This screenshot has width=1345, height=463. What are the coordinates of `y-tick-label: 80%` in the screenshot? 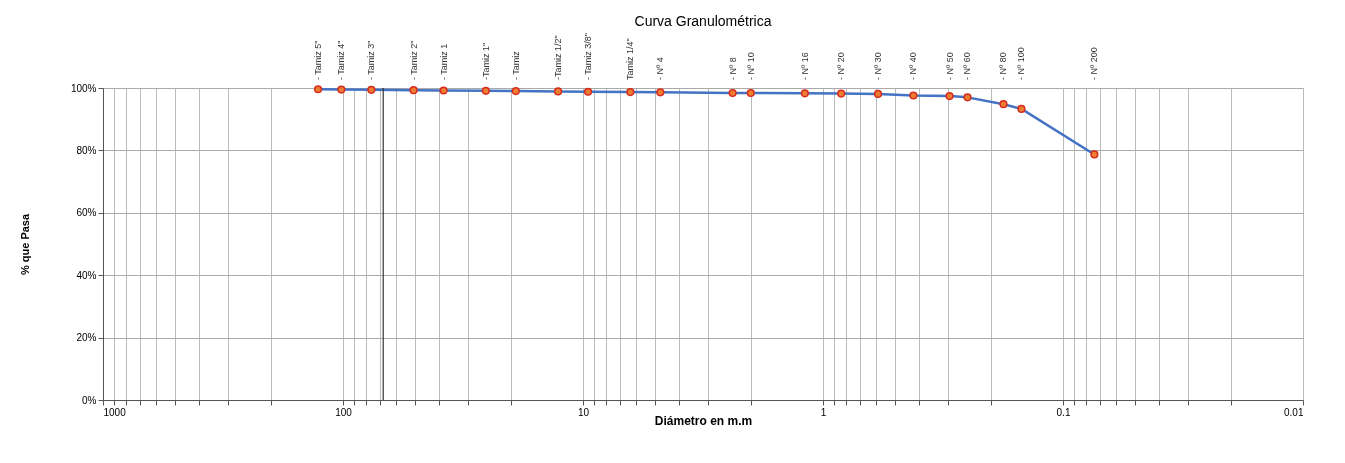 It's located at (86, 150).